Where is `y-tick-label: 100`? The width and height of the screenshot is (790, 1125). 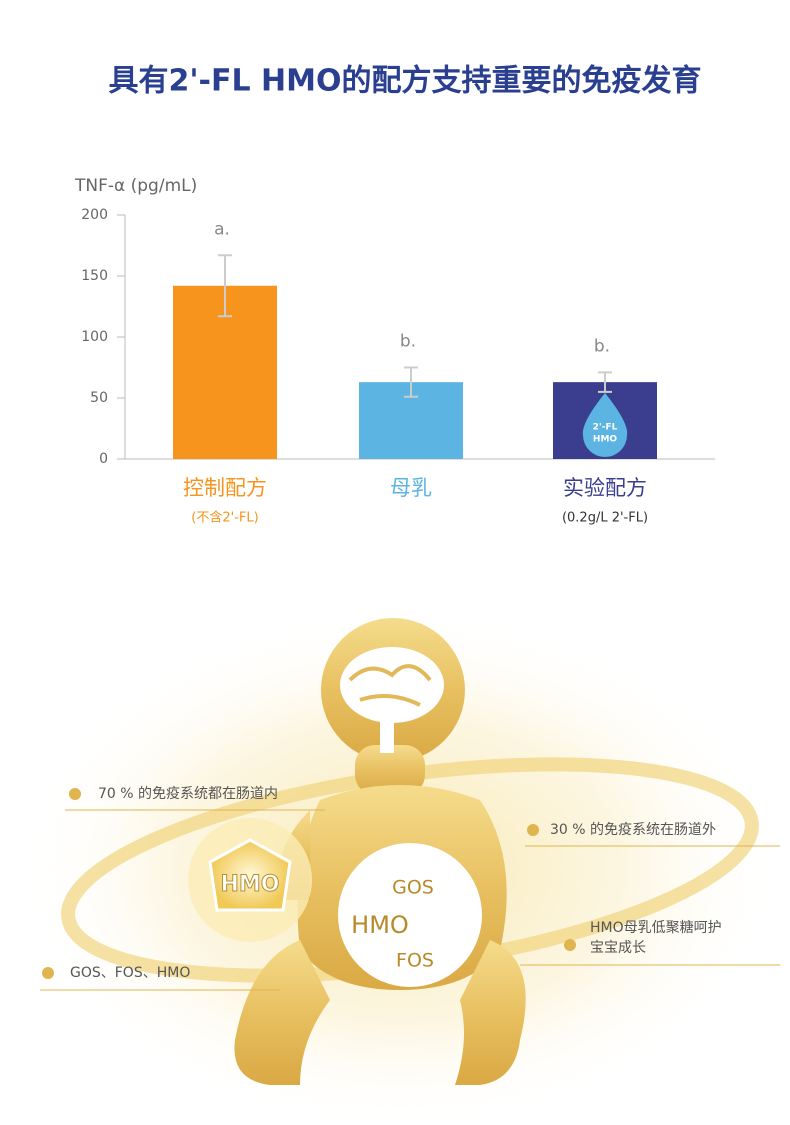 y-tick-label: 100 is located at coordinates (94, 337).